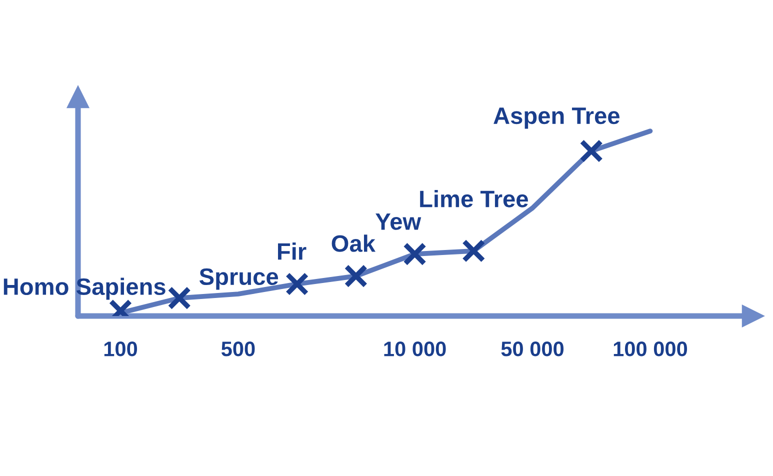  Describe the element at coordinates (532, 349) in the screenshot. I see `x-tick-label: 50 000` at that location.